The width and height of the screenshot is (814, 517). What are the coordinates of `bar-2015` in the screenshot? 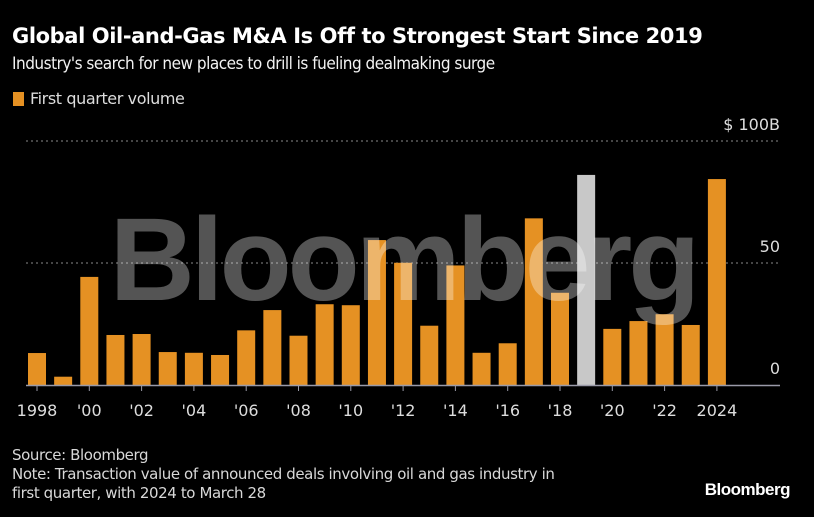 It's located at (481, 368).